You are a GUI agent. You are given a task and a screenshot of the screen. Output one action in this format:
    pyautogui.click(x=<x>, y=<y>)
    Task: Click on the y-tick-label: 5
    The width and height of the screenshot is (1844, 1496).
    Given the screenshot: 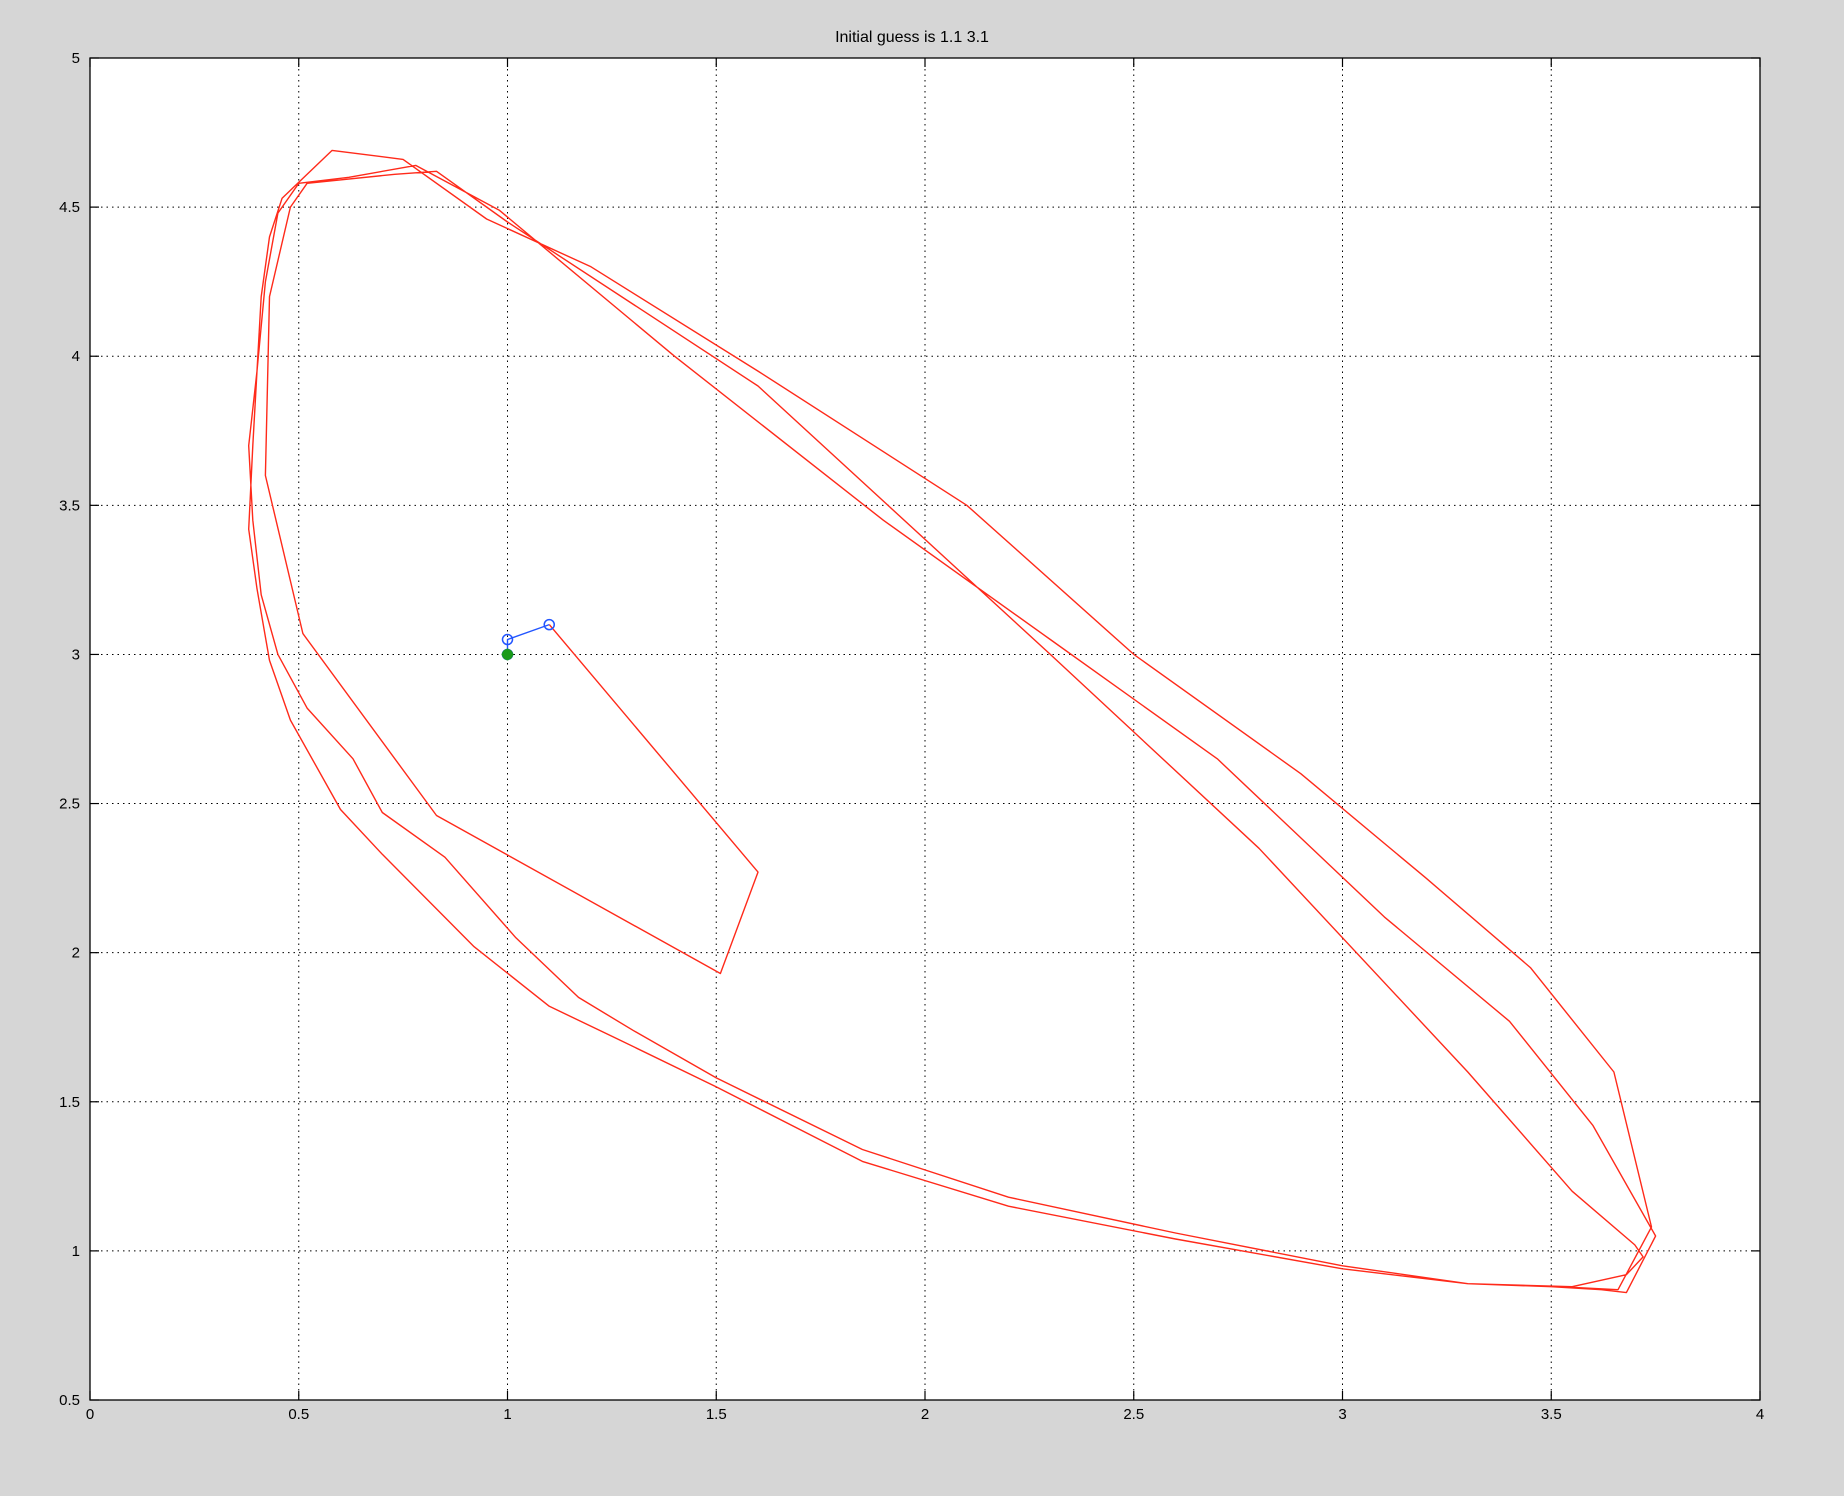 What is the action you would take?
    pyautogui.click(x=76, y=58)
    